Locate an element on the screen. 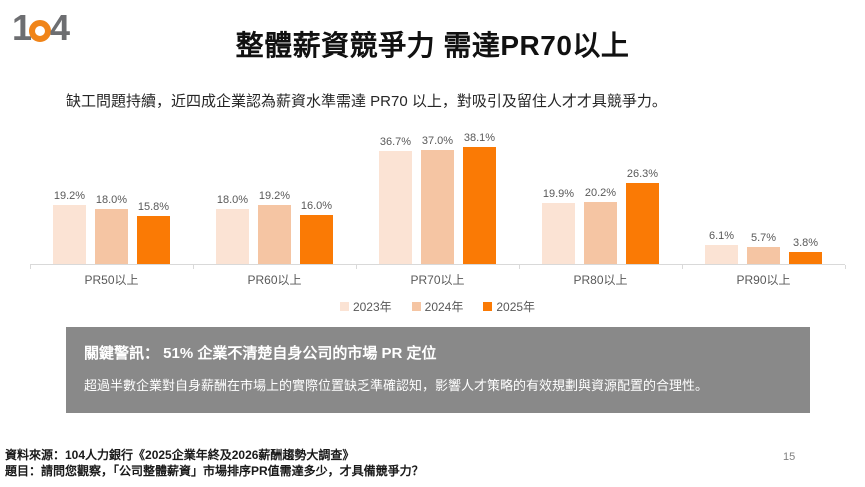 This screenshot has height=487, width=865. logo-digit-1: 1 is located at coordinates (22, 27).